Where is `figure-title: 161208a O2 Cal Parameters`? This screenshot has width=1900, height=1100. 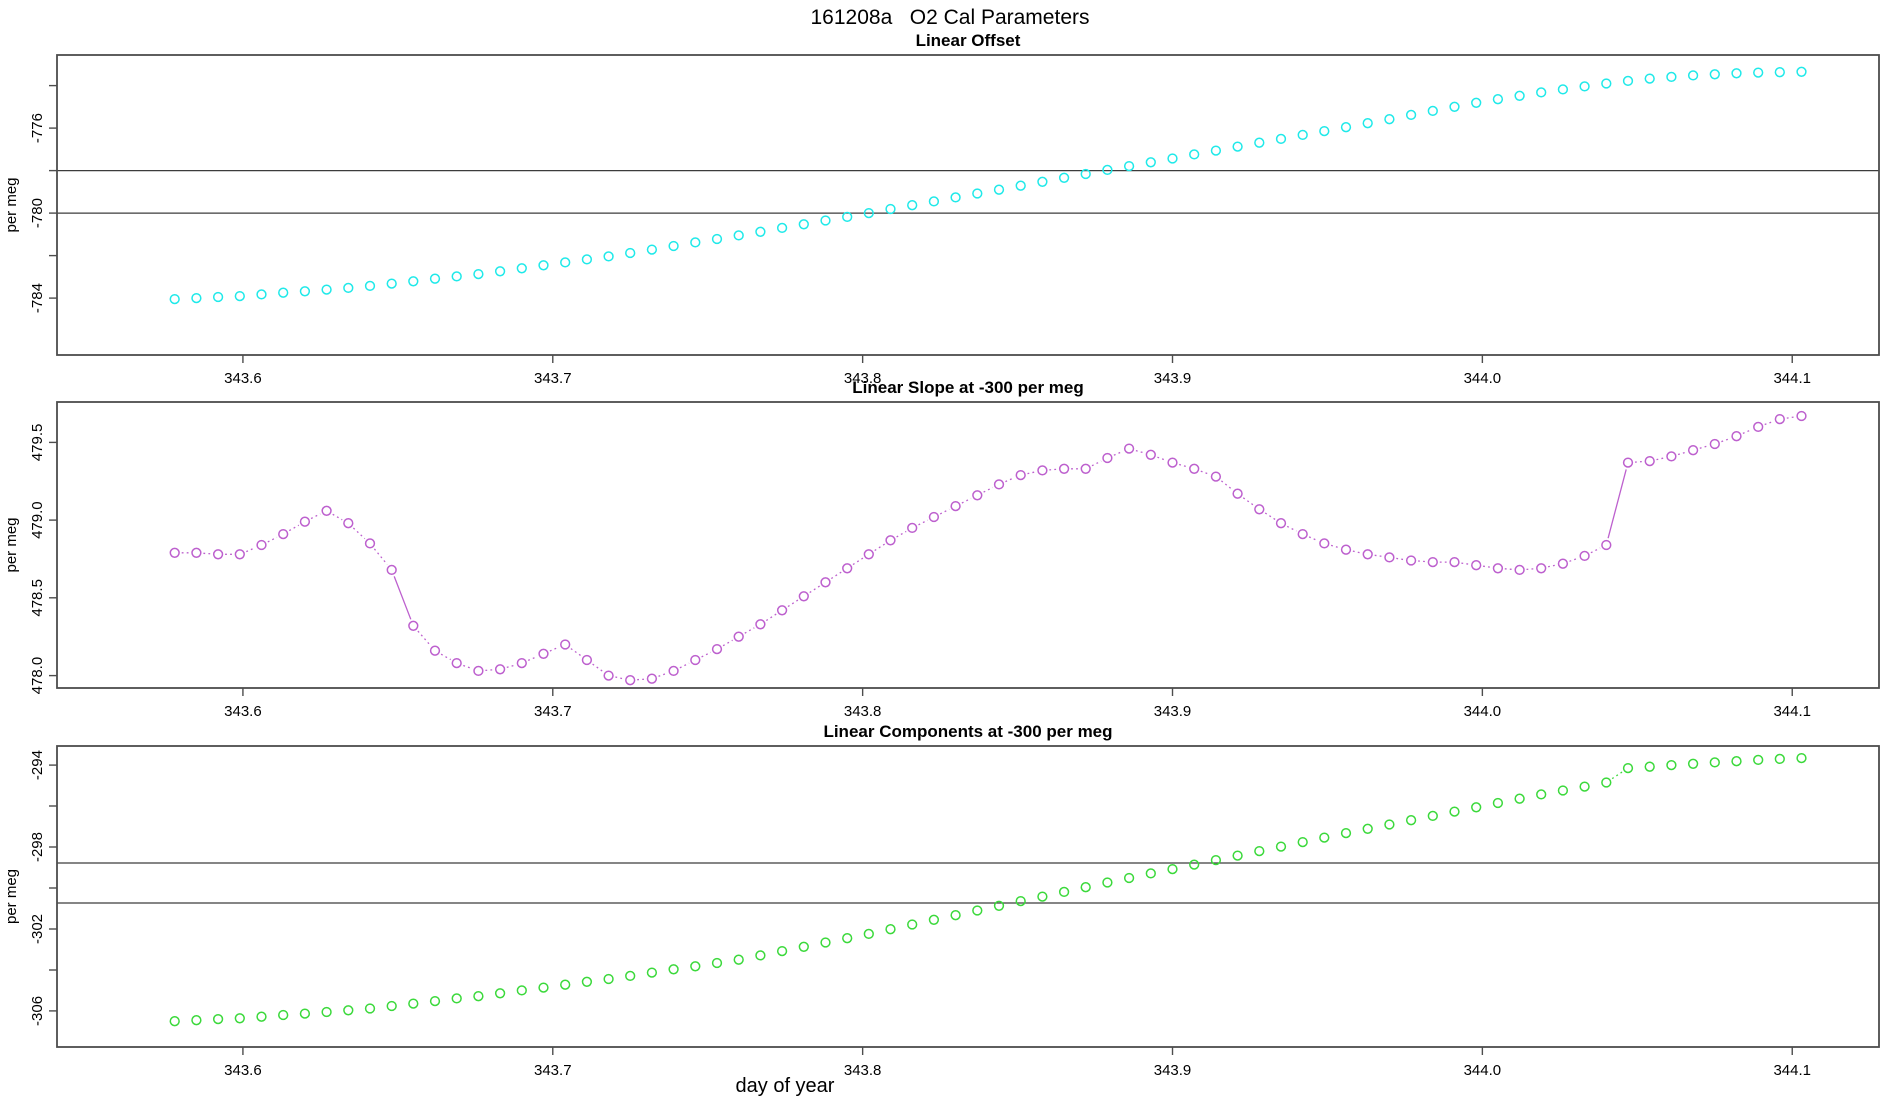 figure-title: 161208a O2 Cal Parameters is located at coordinates (950, 17).